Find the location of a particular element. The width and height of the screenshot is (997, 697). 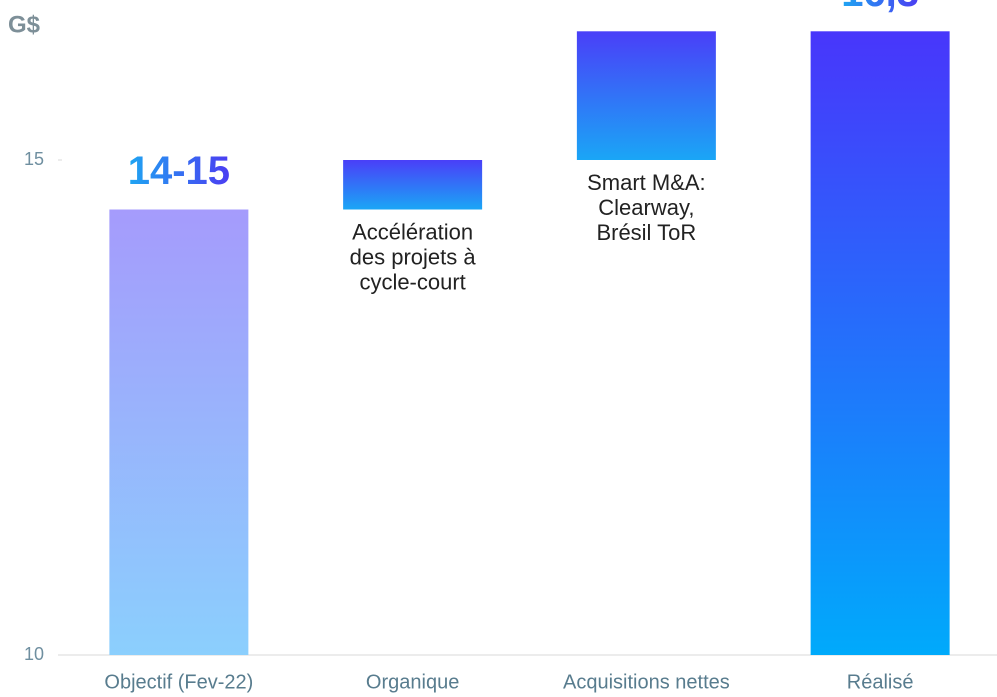

value-label: 16,3 is located at coordinates (880, 7).